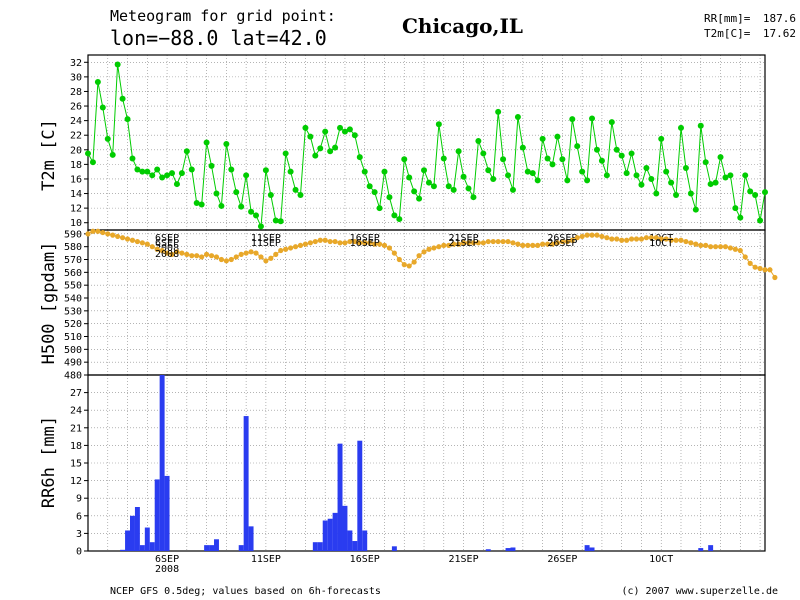 This screenshot has width=800, height=600. Describe the element at coordinates (73, 350) in the screenshot. I see `h500-ytick-label: 500` at that location.